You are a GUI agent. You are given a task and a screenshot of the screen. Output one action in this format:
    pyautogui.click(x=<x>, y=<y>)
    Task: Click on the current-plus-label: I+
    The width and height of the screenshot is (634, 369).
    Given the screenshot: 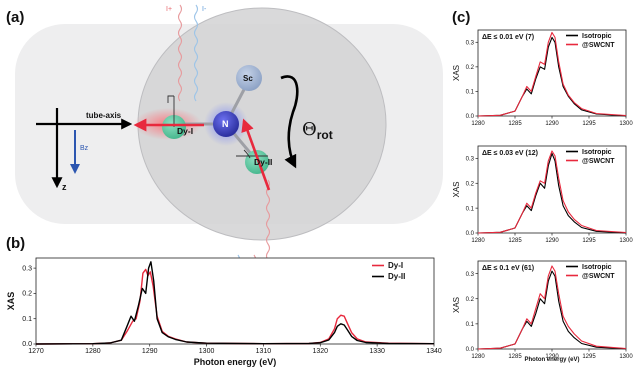 What is the action you would take?
    pyautogui.click(x=169, y=9)
    